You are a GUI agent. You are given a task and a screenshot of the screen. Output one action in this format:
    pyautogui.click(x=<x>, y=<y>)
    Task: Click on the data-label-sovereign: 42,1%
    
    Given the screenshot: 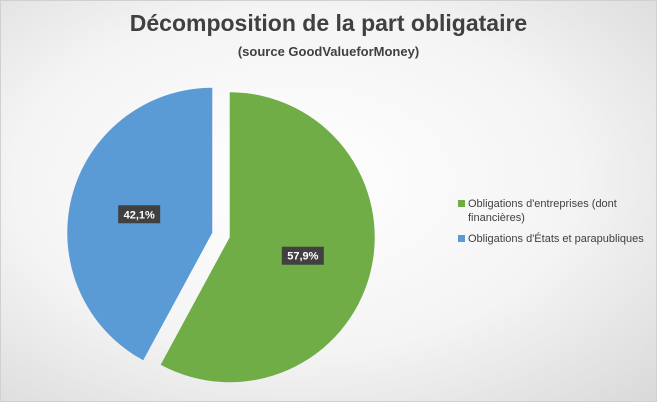 What is the action you would take?
    pyautogui.click(x=139, y=214)
    